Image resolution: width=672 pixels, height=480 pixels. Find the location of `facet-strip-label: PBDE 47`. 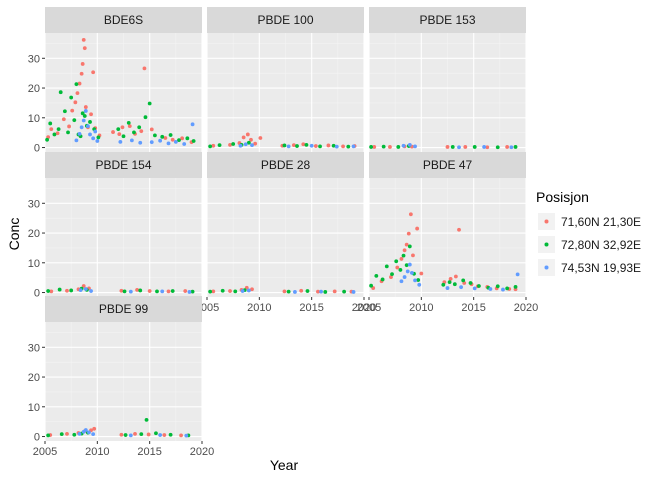

facet-strip-label: PBDE 47 is located at coordinates (448, 165).